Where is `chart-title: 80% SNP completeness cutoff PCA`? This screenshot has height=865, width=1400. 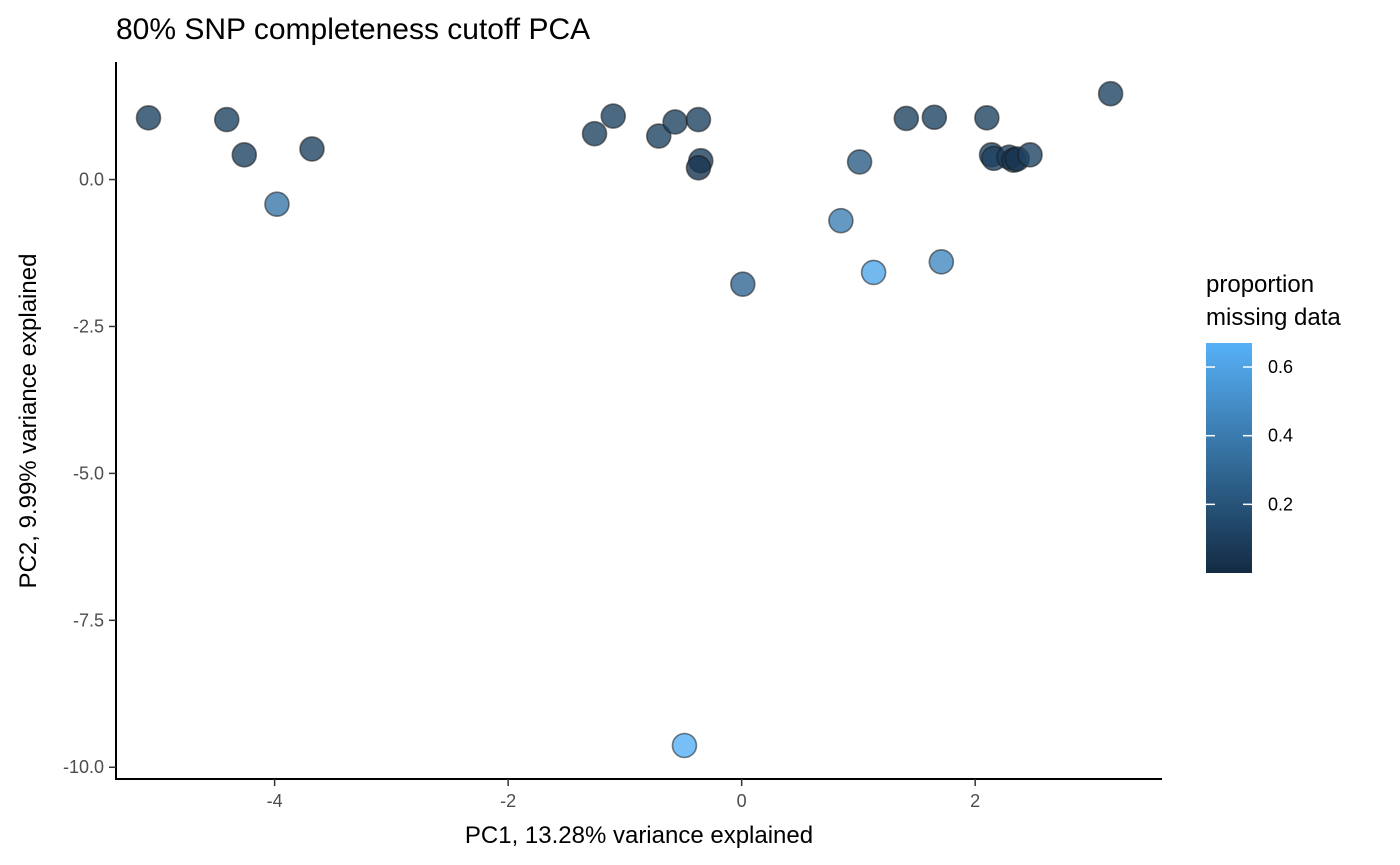 chart-title: 80% SNP completeness cutoff PCA is located at coordinates (353, 29).